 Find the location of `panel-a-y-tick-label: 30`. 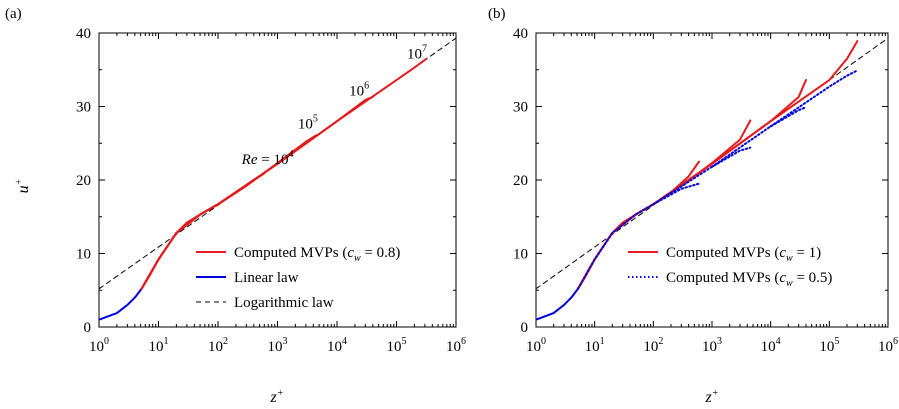

panel-a-y-tick-label: 30 is located at coordinates (83, 108).